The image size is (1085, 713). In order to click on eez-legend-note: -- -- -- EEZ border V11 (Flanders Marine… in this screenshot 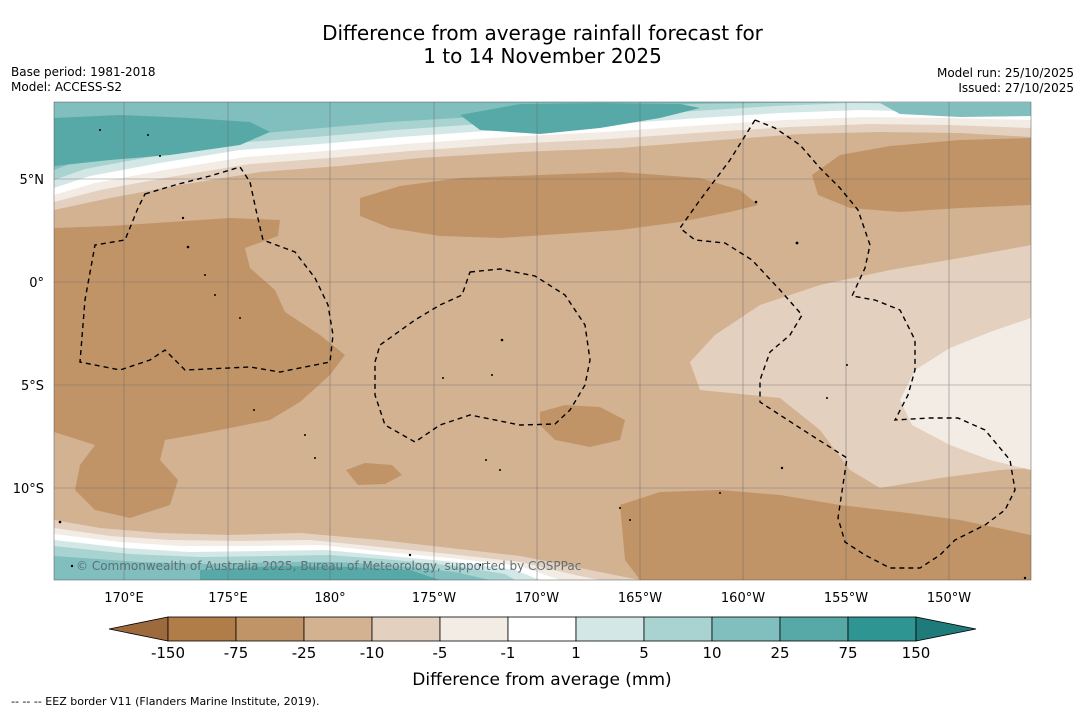, I will do `click(165, 701)`.